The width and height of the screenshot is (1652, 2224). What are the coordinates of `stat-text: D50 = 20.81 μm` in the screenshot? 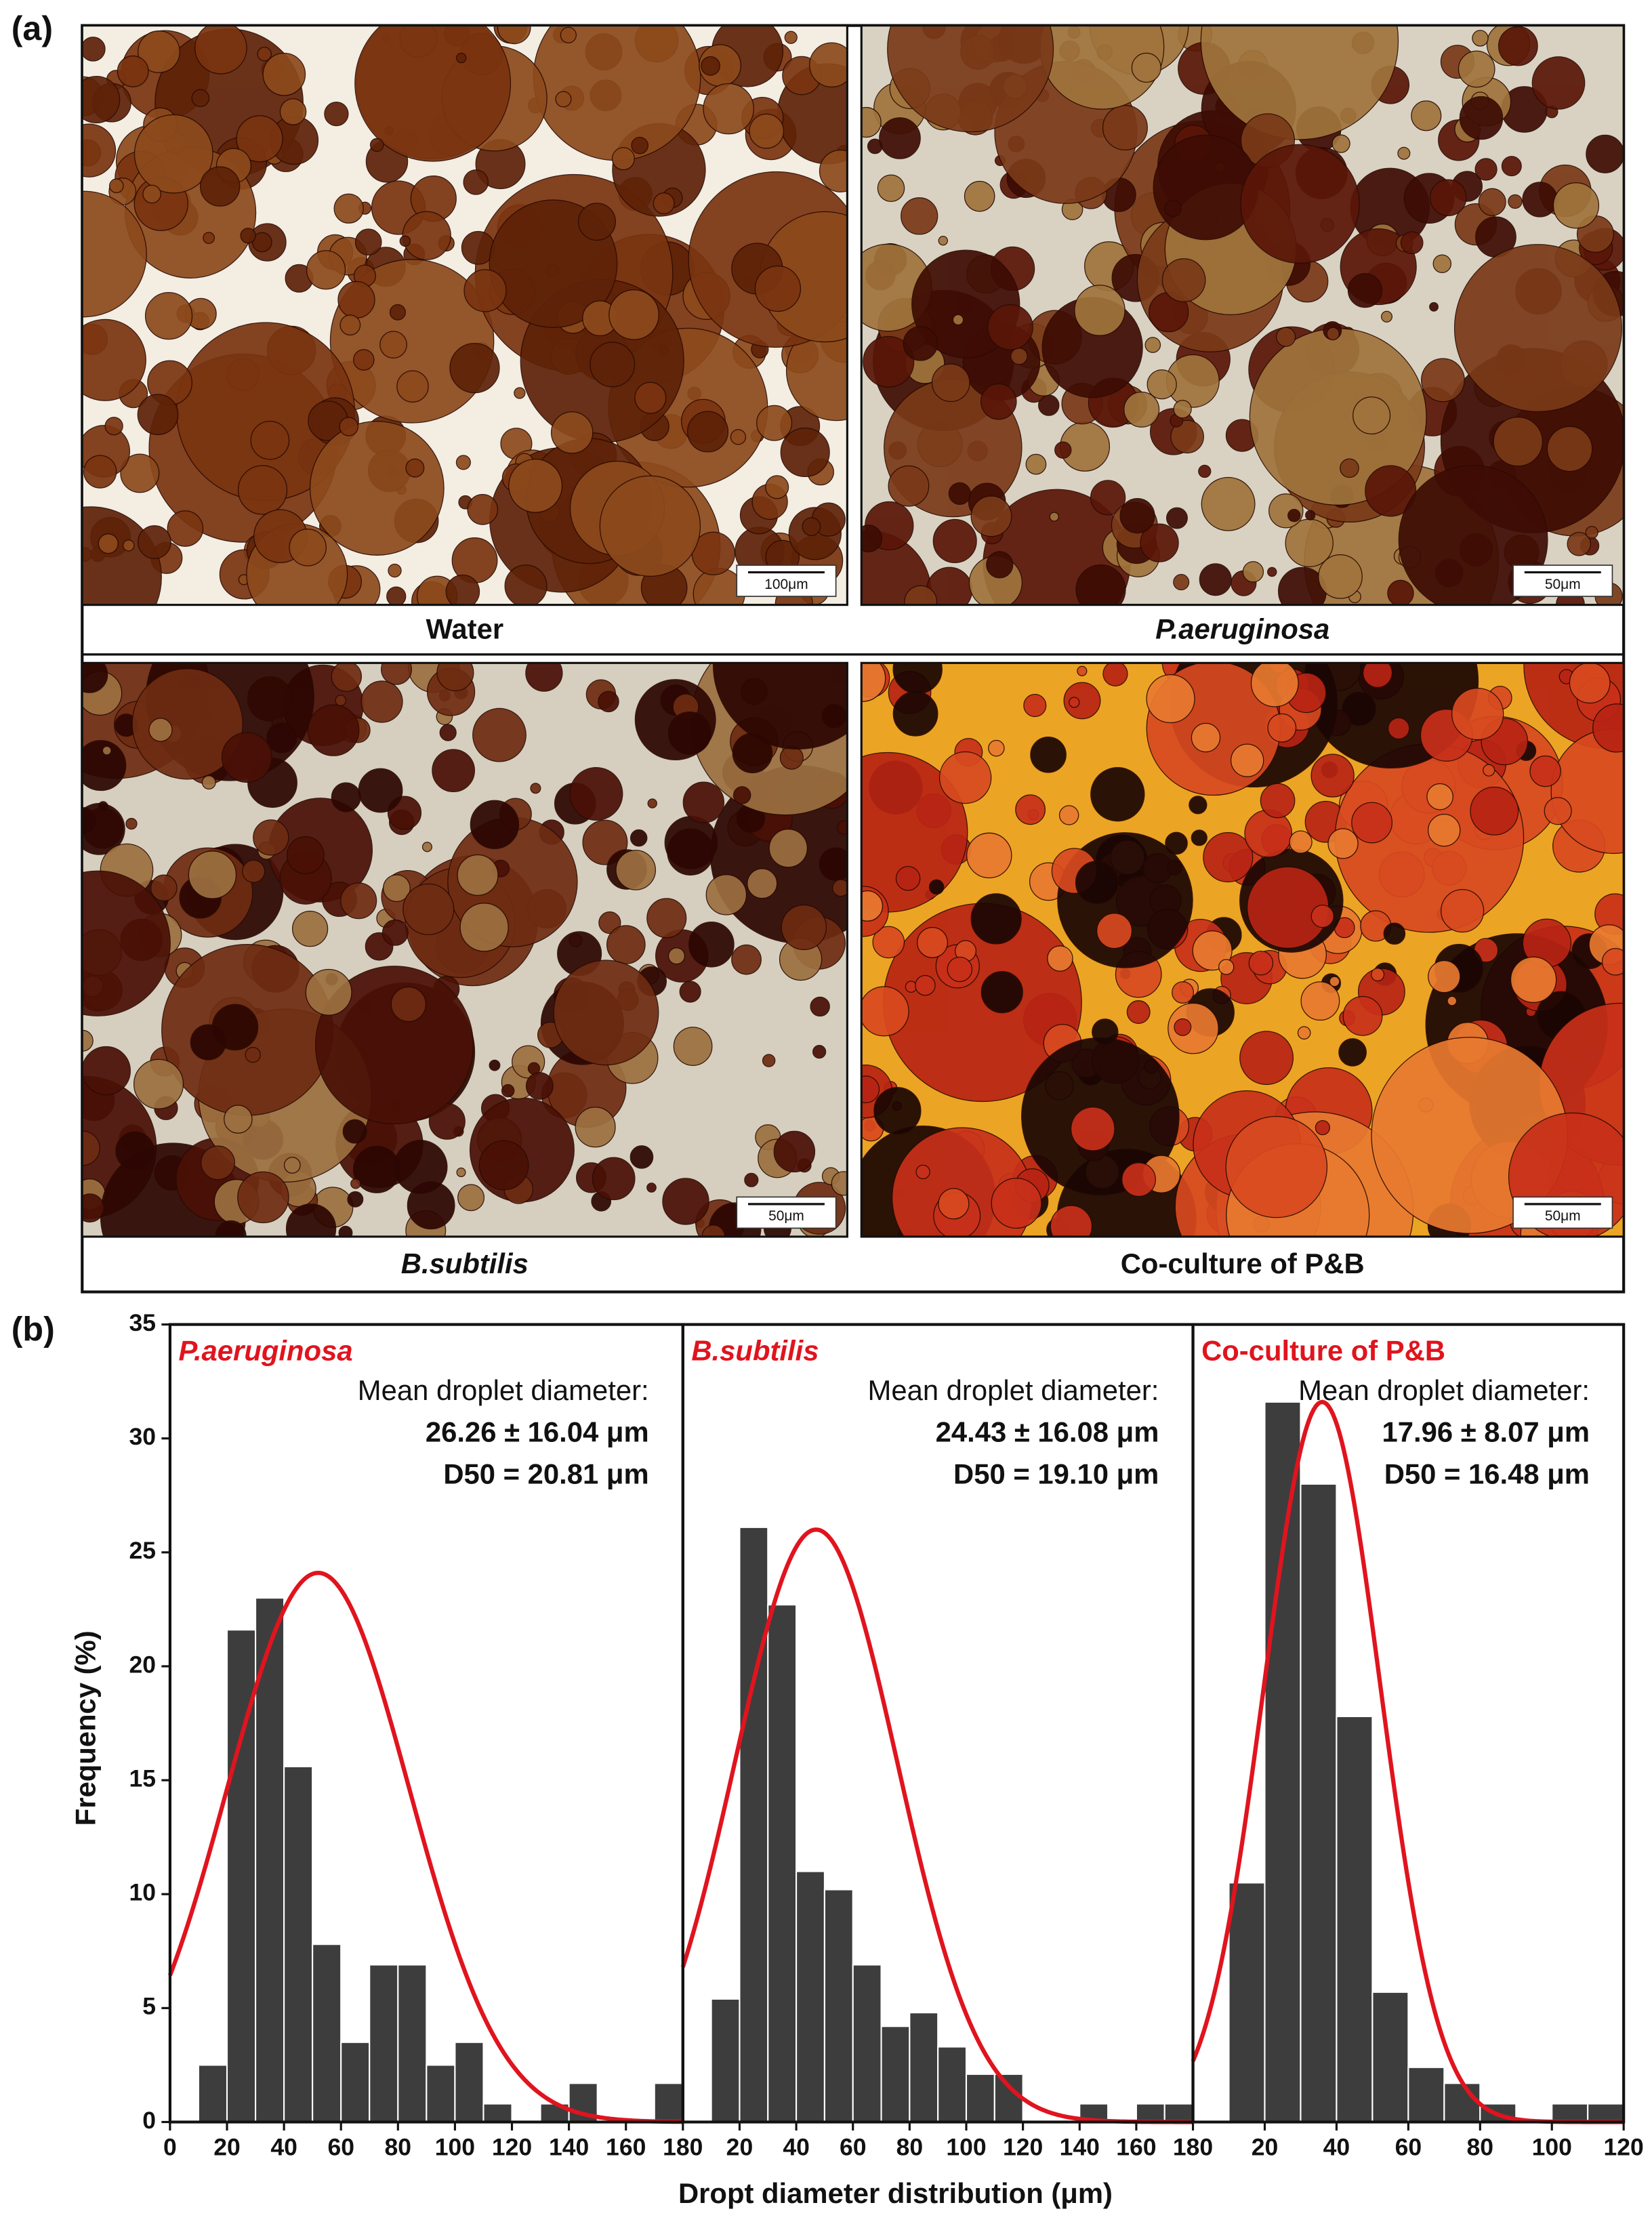 It's located at (545, 1473).